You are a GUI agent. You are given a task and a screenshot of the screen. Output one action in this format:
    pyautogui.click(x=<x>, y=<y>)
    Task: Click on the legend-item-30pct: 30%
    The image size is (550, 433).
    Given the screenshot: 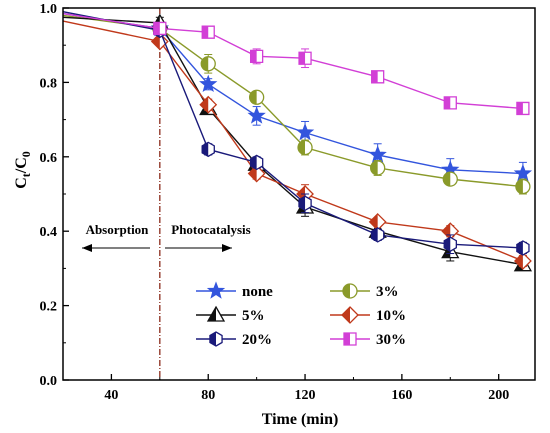 What is the action you would take?
    pyautogui.click(x=368, y=340)
    